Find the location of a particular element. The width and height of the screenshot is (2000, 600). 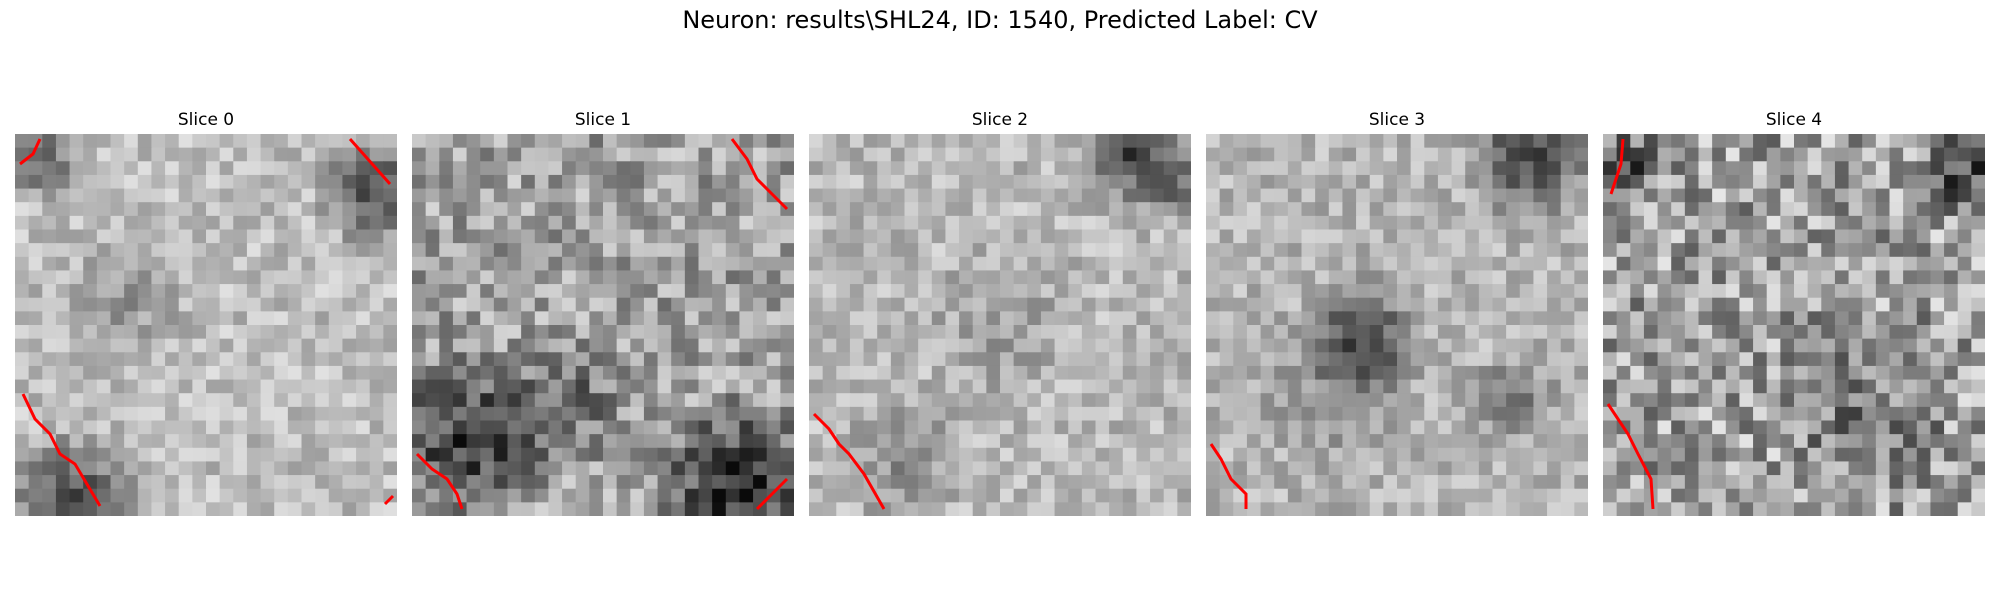

slice-title-4: Slice 4 is located at coordinates (1794, 120).